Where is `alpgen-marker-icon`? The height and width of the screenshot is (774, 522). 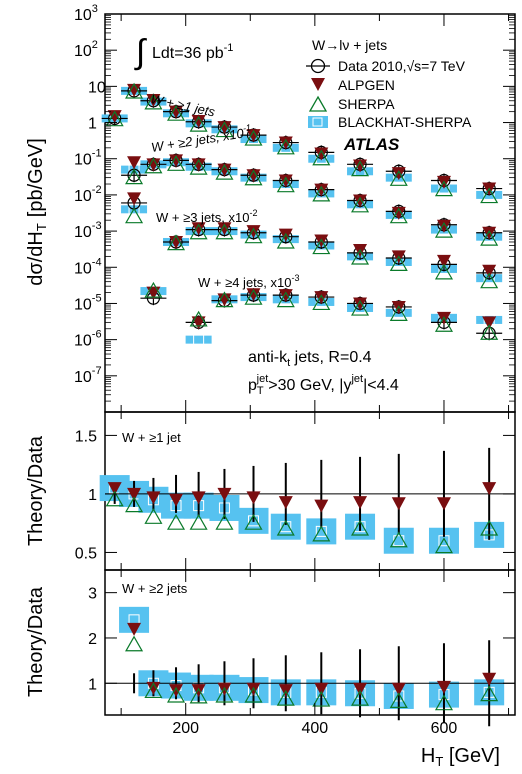
alpgen-marker-icon is located at coordinates (318, 84).